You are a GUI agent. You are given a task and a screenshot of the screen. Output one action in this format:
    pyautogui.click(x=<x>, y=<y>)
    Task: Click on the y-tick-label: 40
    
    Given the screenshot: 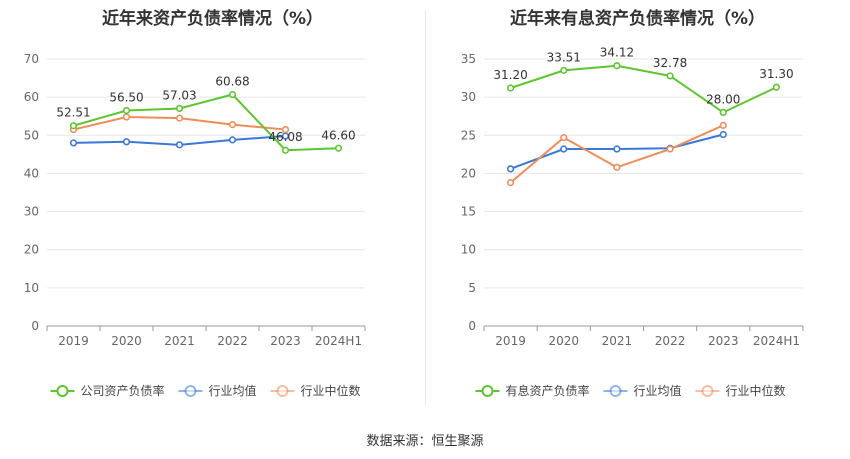 What is the action you would take?
    pyautogui.click(x=31, y=173)
    